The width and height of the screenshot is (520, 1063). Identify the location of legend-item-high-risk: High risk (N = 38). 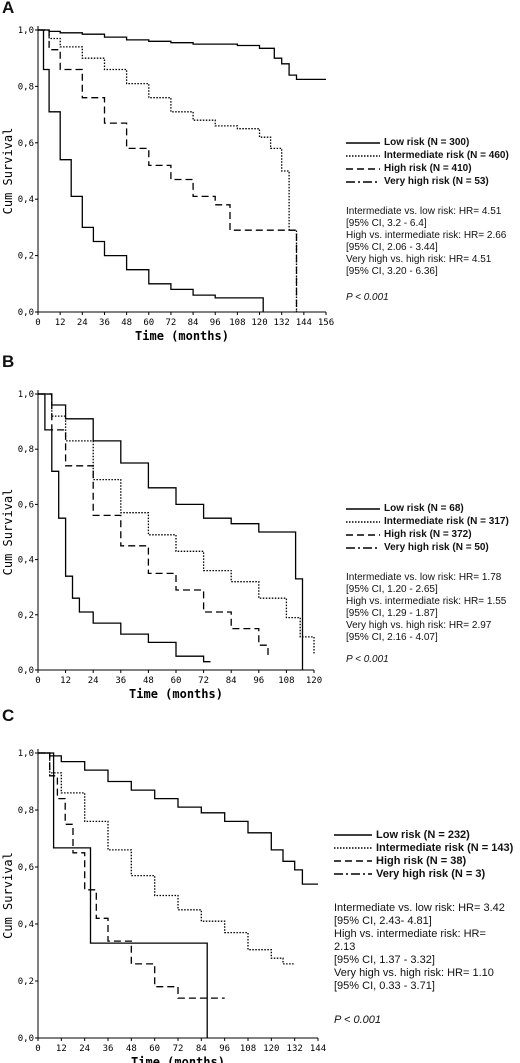
(423, 860).